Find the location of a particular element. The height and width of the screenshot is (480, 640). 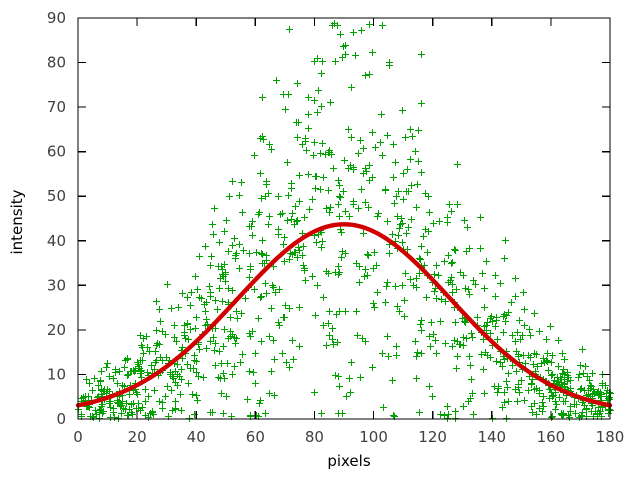

x-tick-label: 60 is located at coordinates (255, 437).